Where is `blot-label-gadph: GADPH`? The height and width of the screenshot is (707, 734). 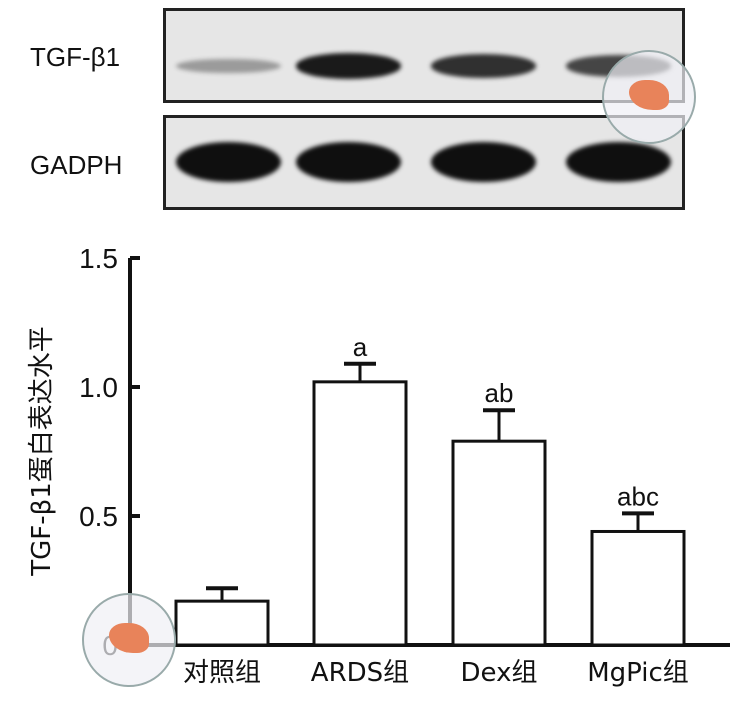 blot-label-gadph: GADPH is located at coordinates (76, 165).